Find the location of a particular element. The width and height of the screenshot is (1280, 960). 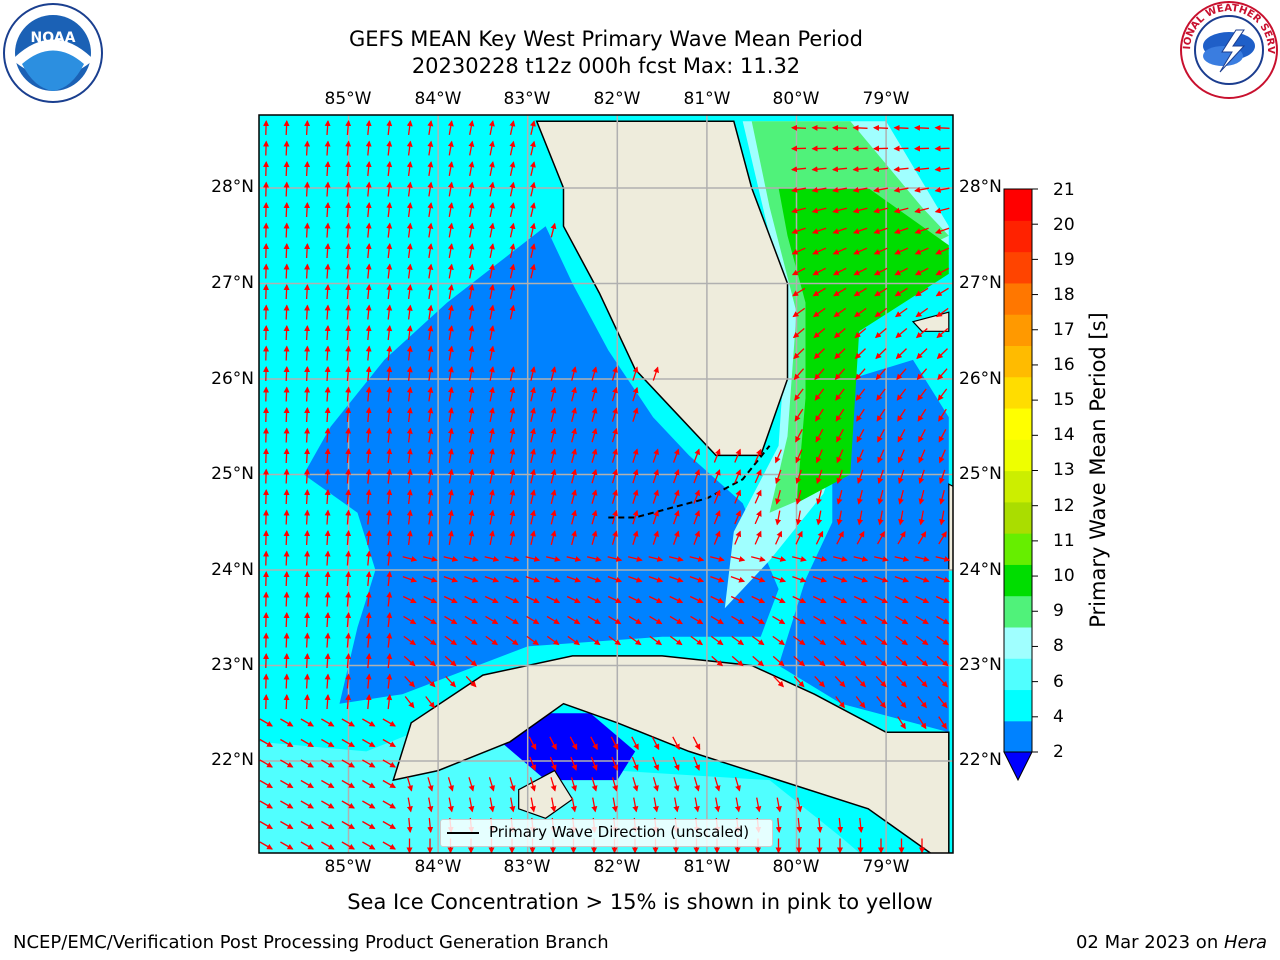

lat-label-right: 26°N is located at coordinates (980, 379).